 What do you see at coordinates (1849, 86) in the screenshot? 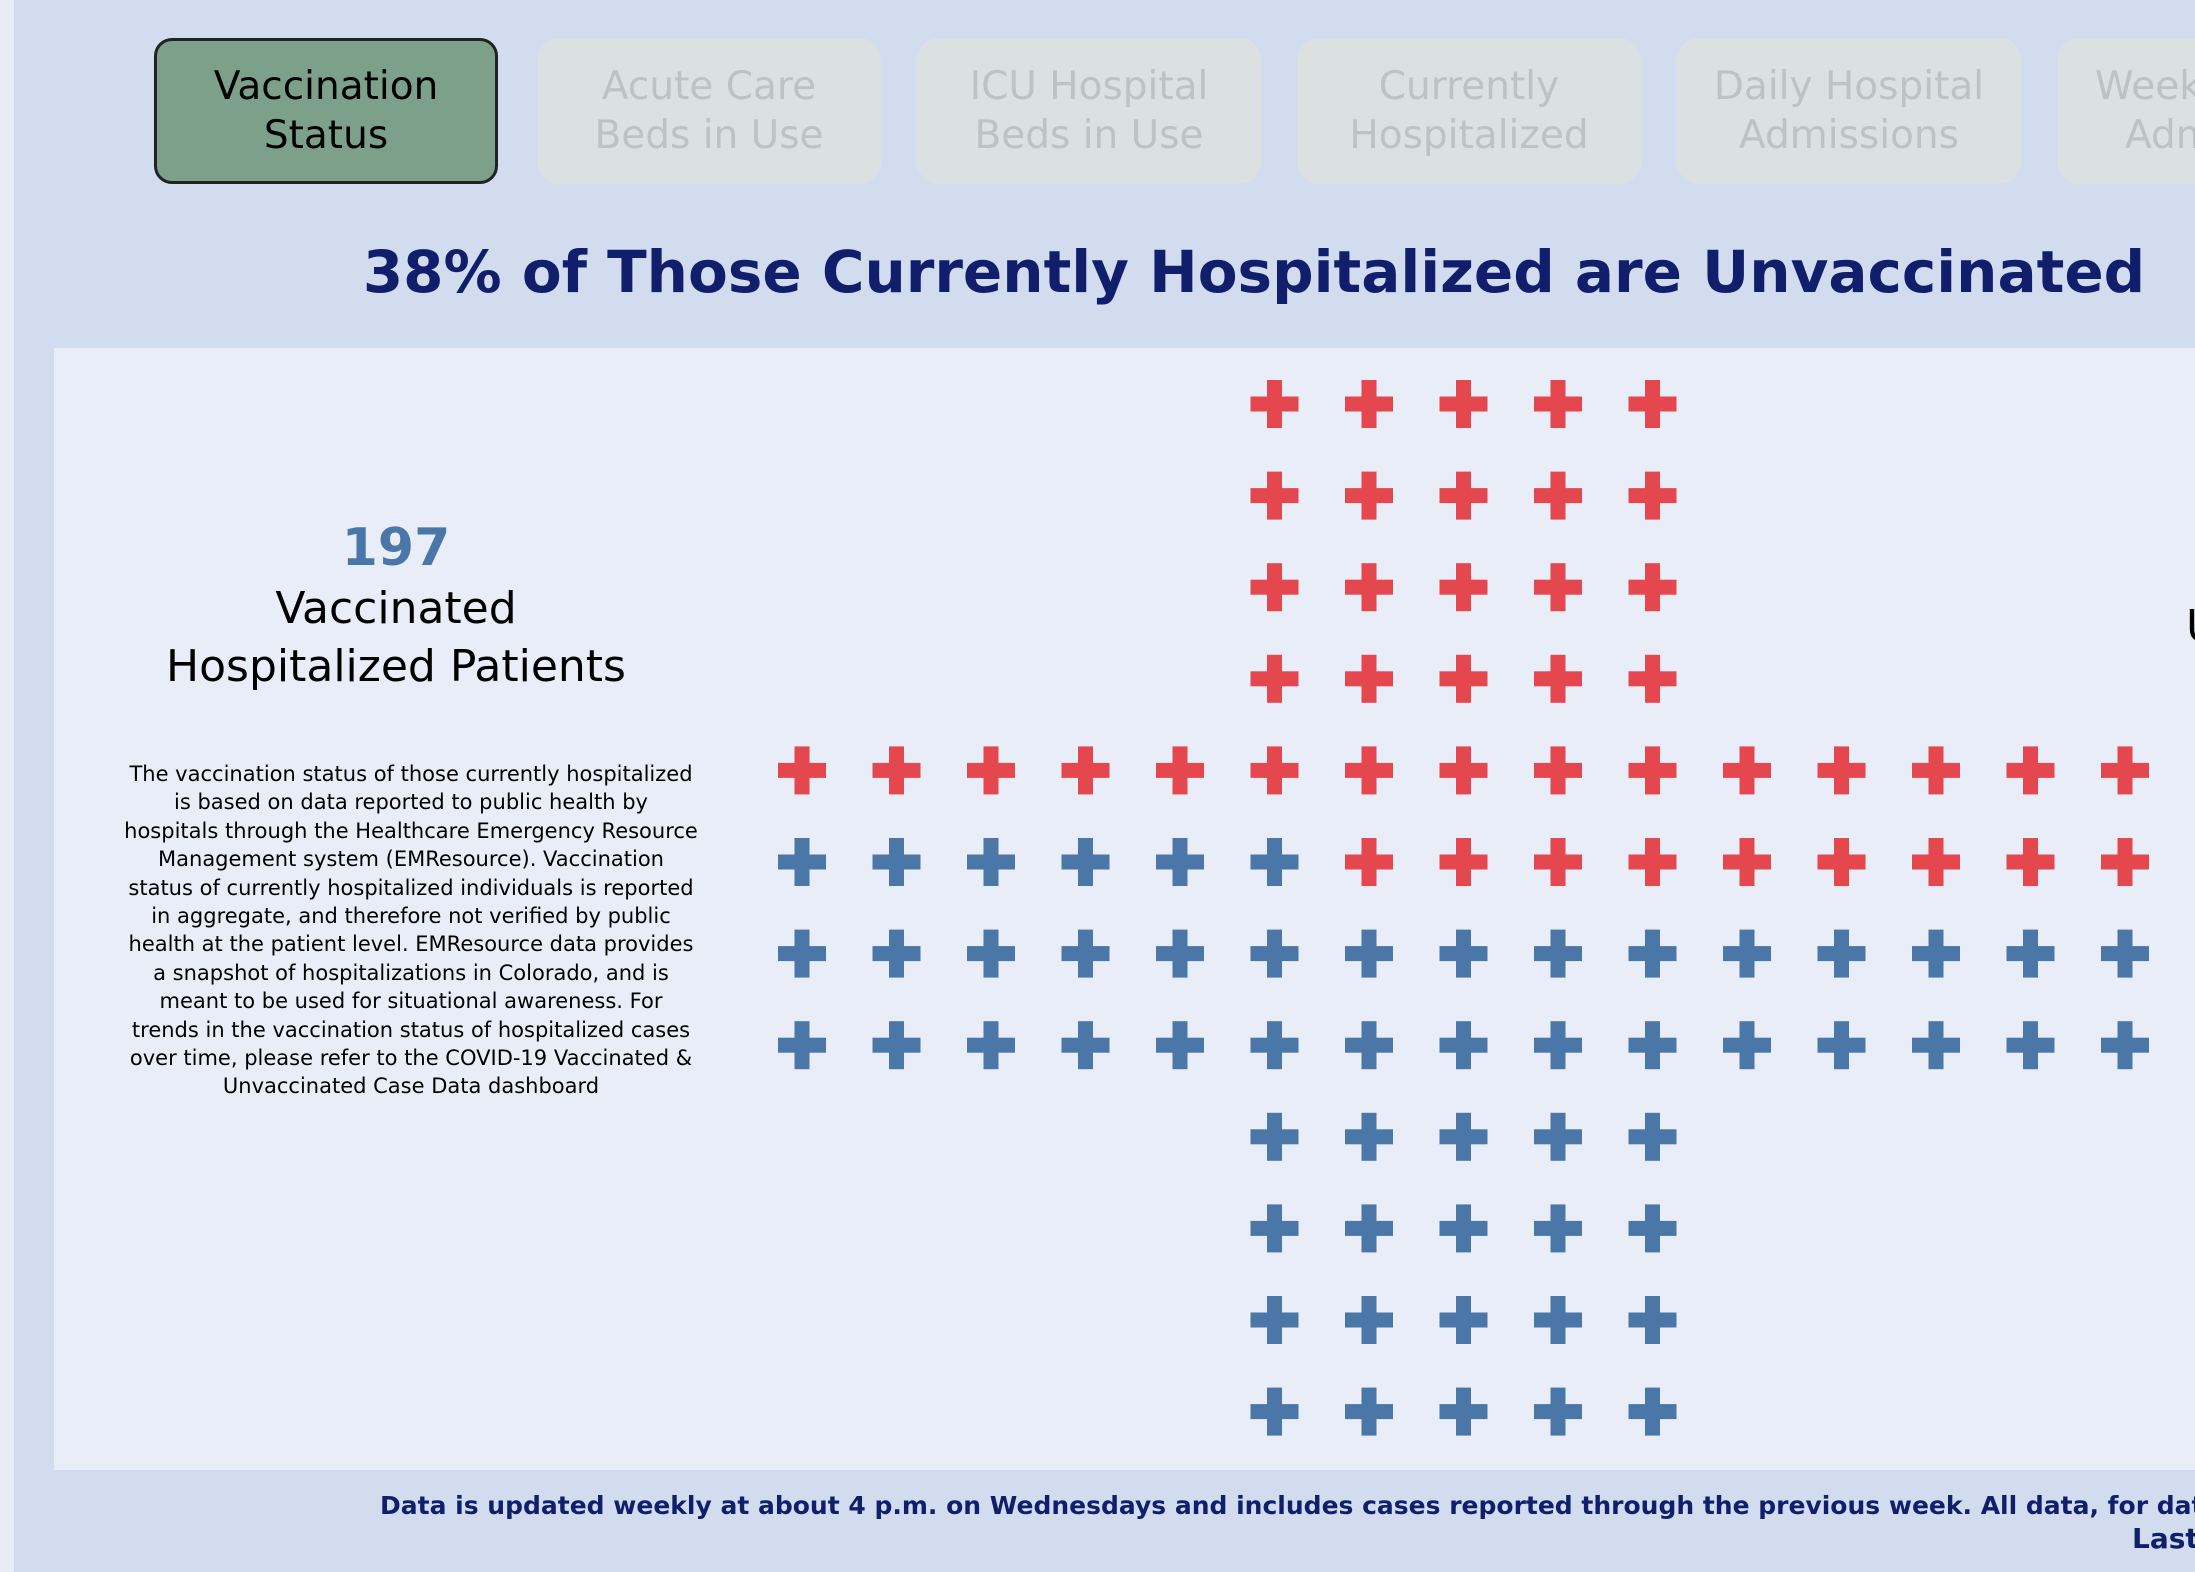
I see `tab-label-line1: Daily Hospital` at bounding box center [1849, 86].